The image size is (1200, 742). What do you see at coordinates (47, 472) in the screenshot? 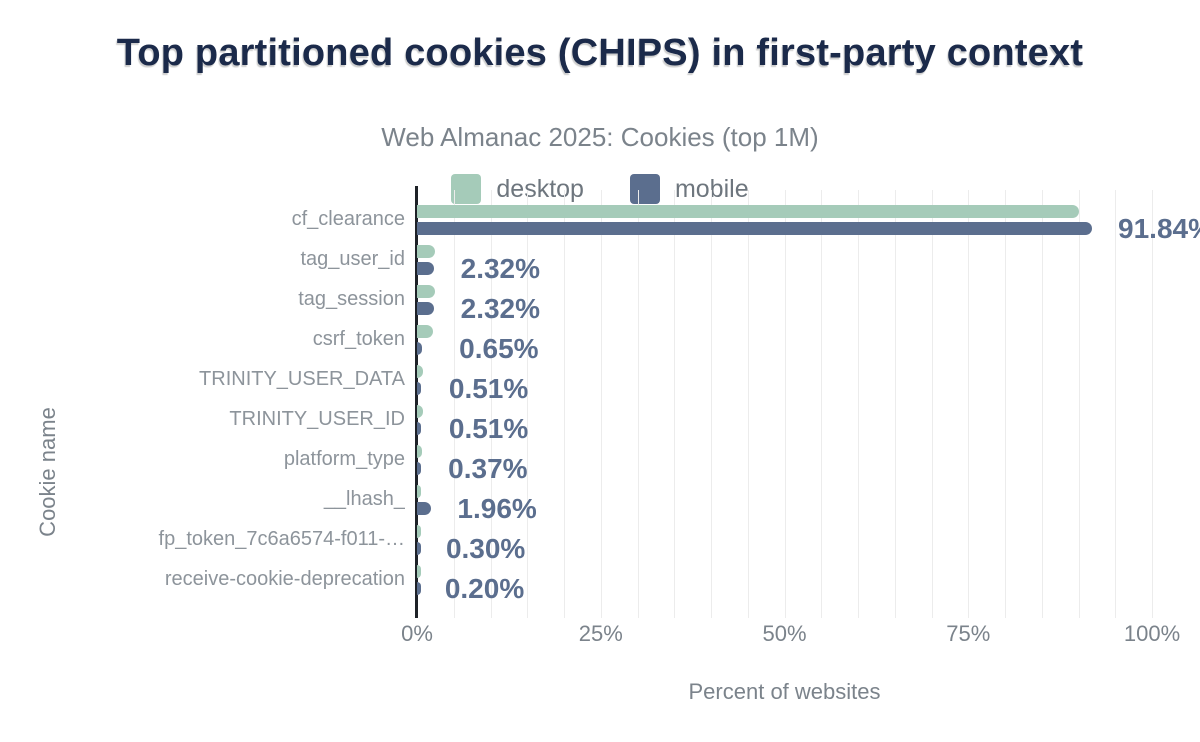
I see `y-axis-title: Cookie name` at bounding box center [47, 472].